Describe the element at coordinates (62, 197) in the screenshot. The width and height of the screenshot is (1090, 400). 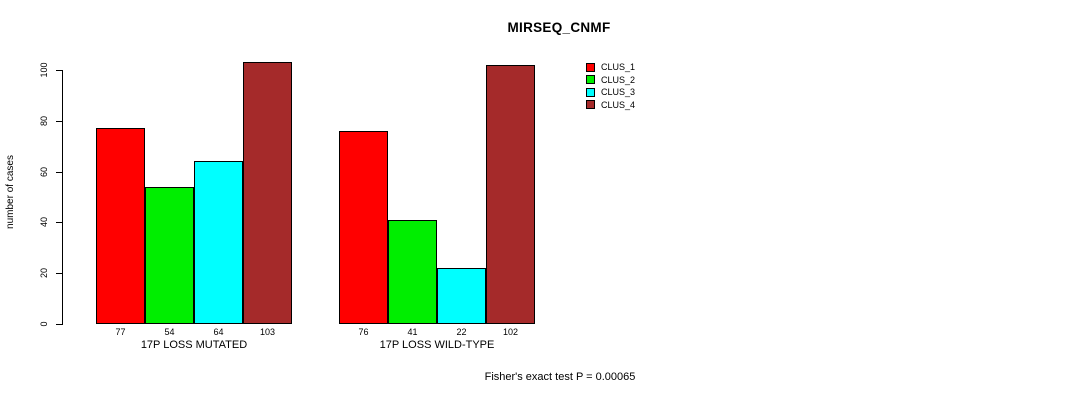
I see `y-axis-line` at that location.